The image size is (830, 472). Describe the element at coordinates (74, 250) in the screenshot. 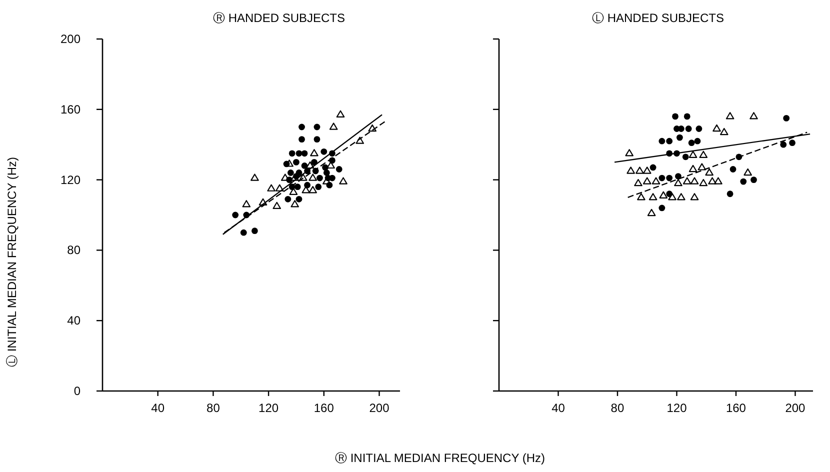

I see `y-tick-label: 80` at that location.